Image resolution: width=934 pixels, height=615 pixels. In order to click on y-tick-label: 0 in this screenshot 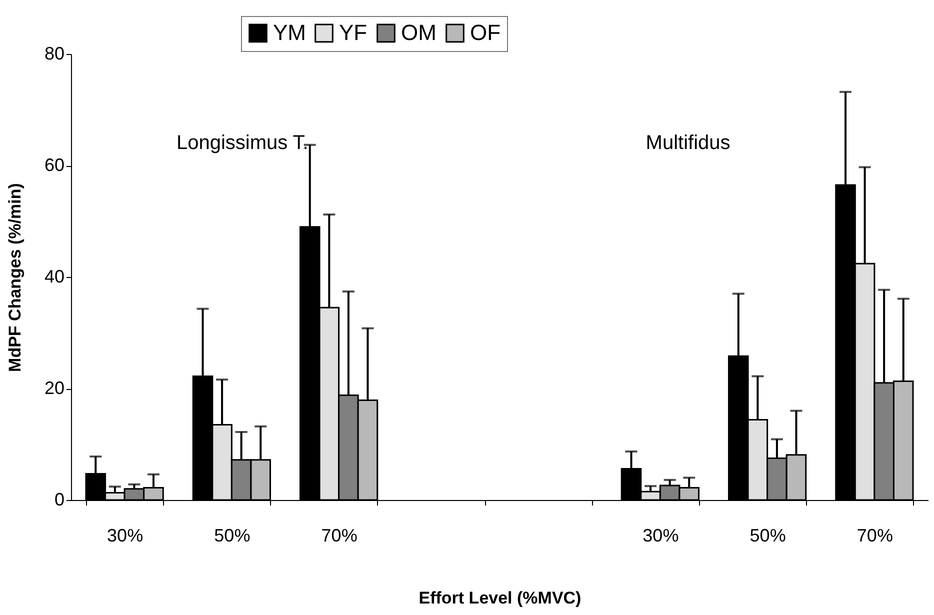, I will do `click(59, 500)`.